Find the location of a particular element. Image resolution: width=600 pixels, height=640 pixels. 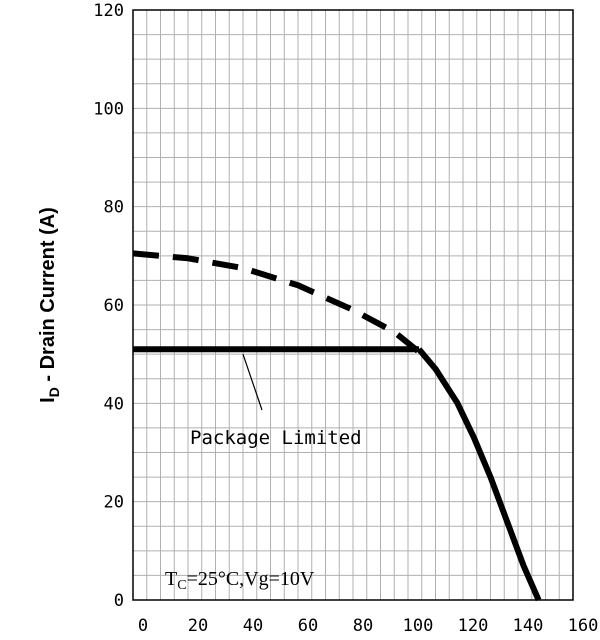

y-axis-label: ID - Drain Current (A) is located at coordinates (49, 305).